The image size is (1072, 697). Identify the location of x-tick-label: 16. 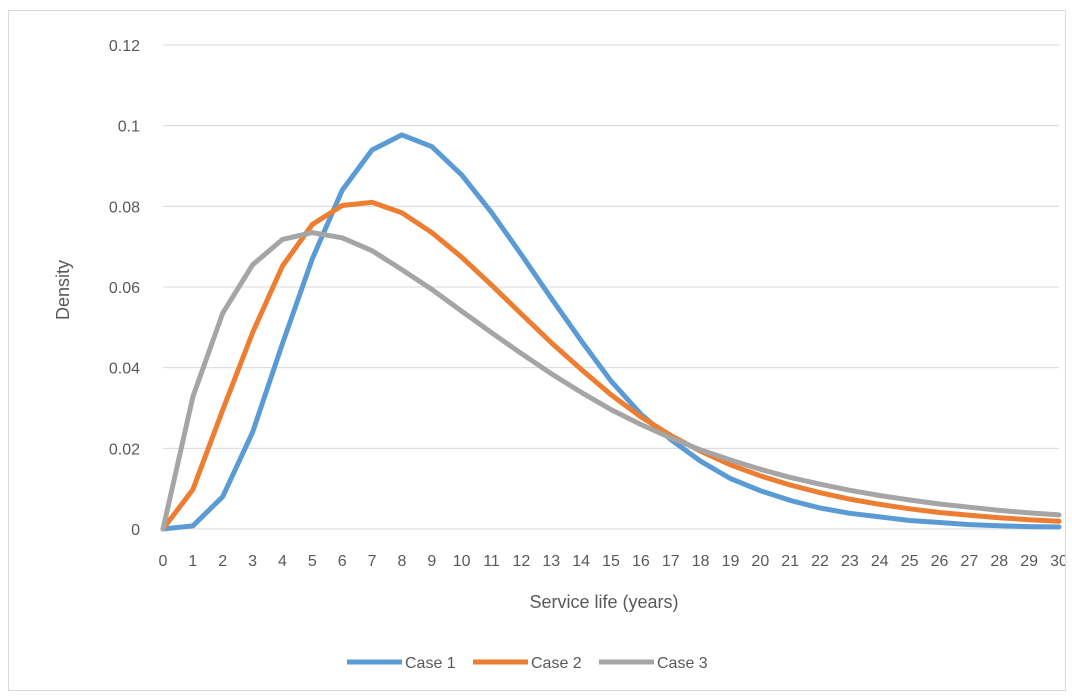
(641, 561).